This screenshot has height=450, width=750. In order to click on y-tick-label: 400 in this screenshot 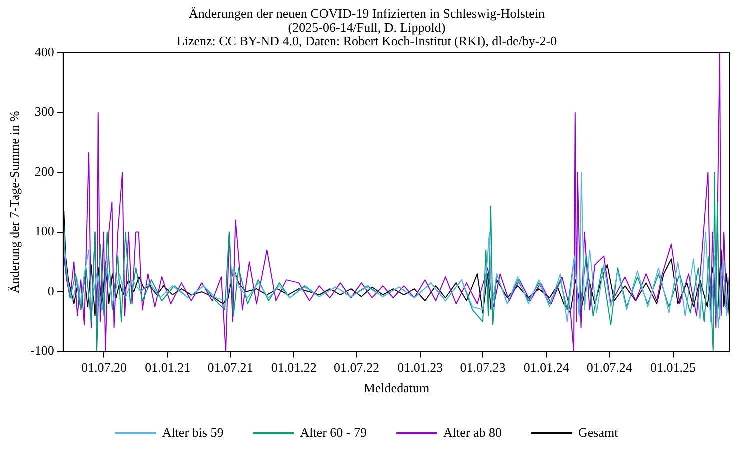, I will do `click(44, 52)`.